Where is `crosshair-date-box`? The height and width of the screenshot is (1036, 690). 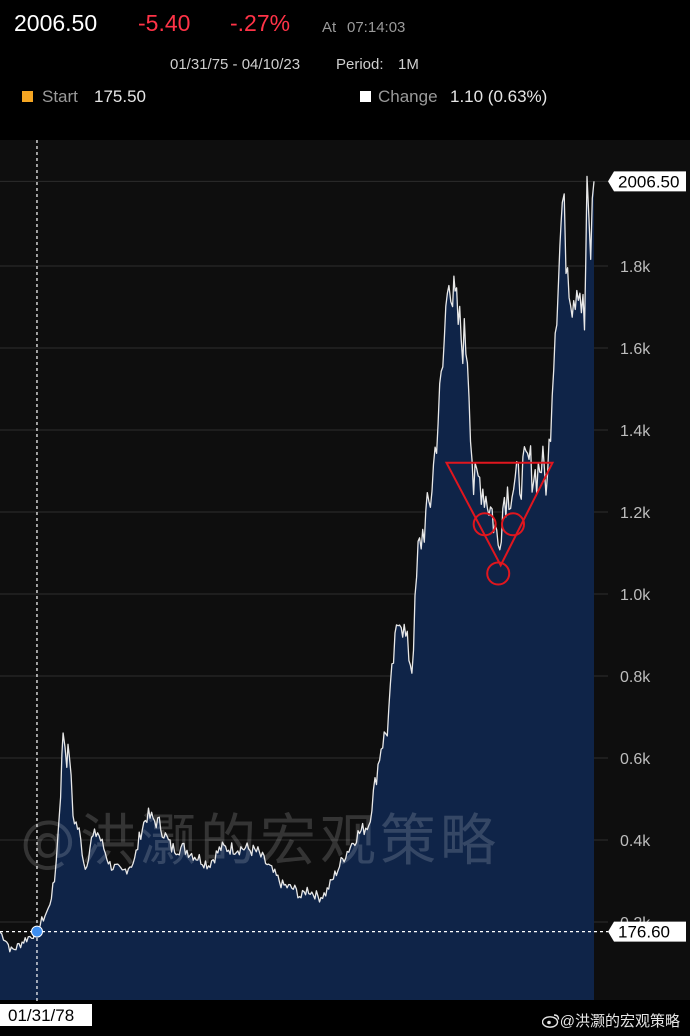
crosshair-date-box is located at coordinates (46, 1015).